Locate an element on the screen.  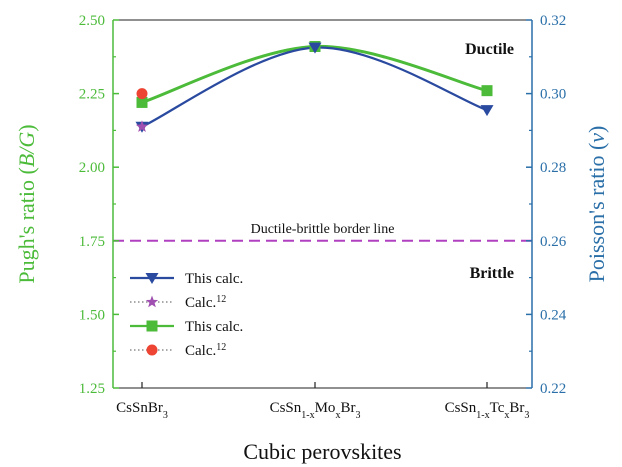
left-tick-label: 1.50 is located at coordinates (92, 315).